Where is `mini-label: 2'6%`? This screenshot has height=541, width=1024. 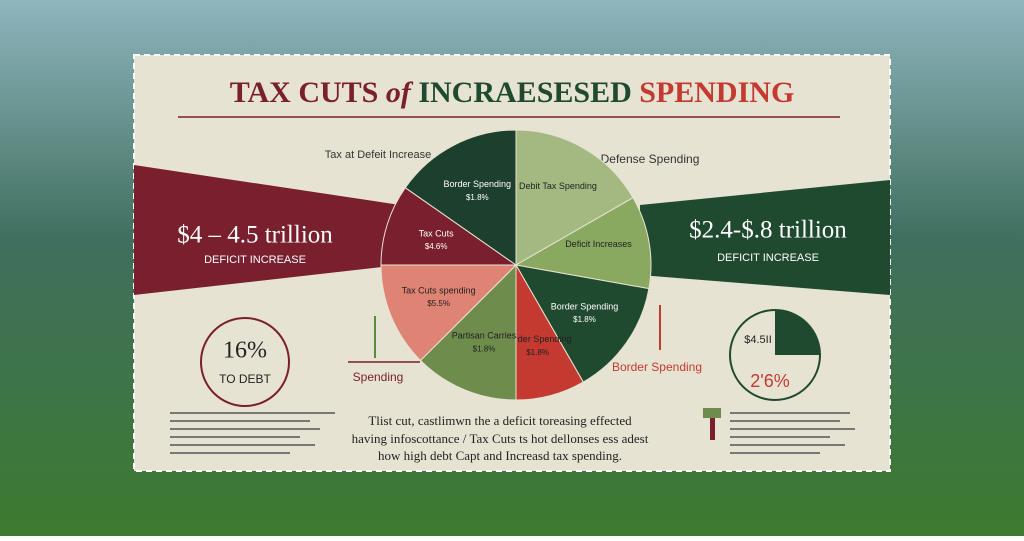 mini-label: 2'6% is located at coordinates (769, 381).